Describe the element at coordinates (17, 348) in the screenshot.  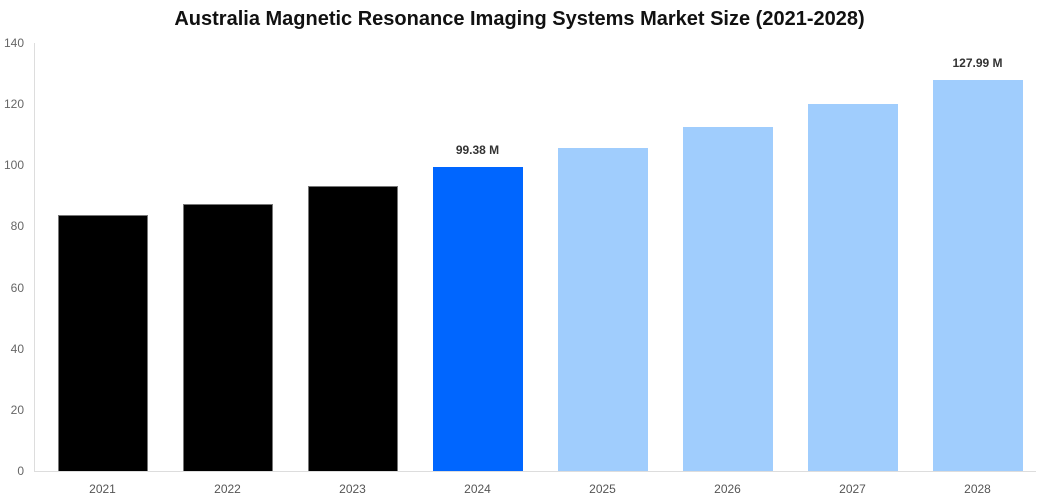
I see `y-tick-label: 40` at that location.